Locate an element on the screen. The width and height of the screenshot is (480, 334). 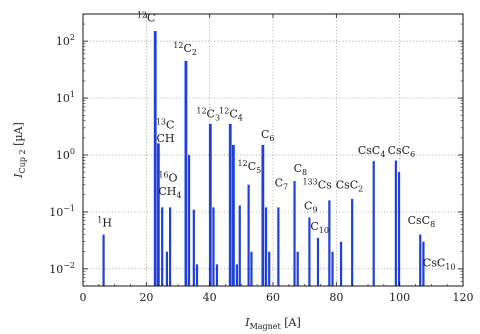
x-tick-label: 120 is located at coordinates (463, 297).